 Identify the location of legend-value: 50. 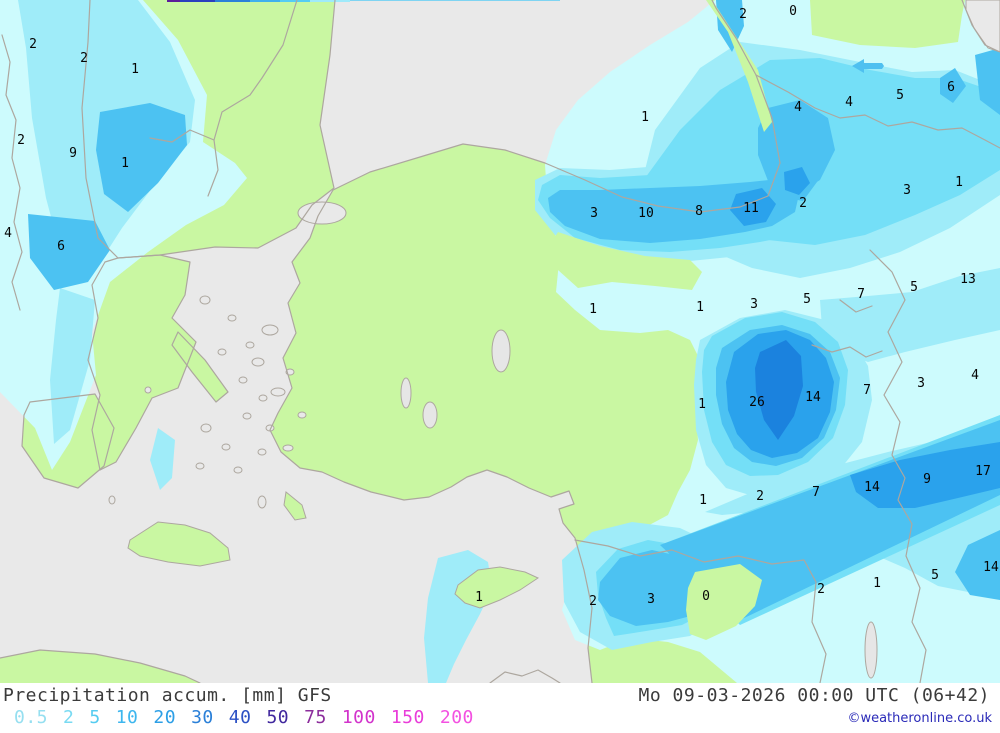
(278, 717).